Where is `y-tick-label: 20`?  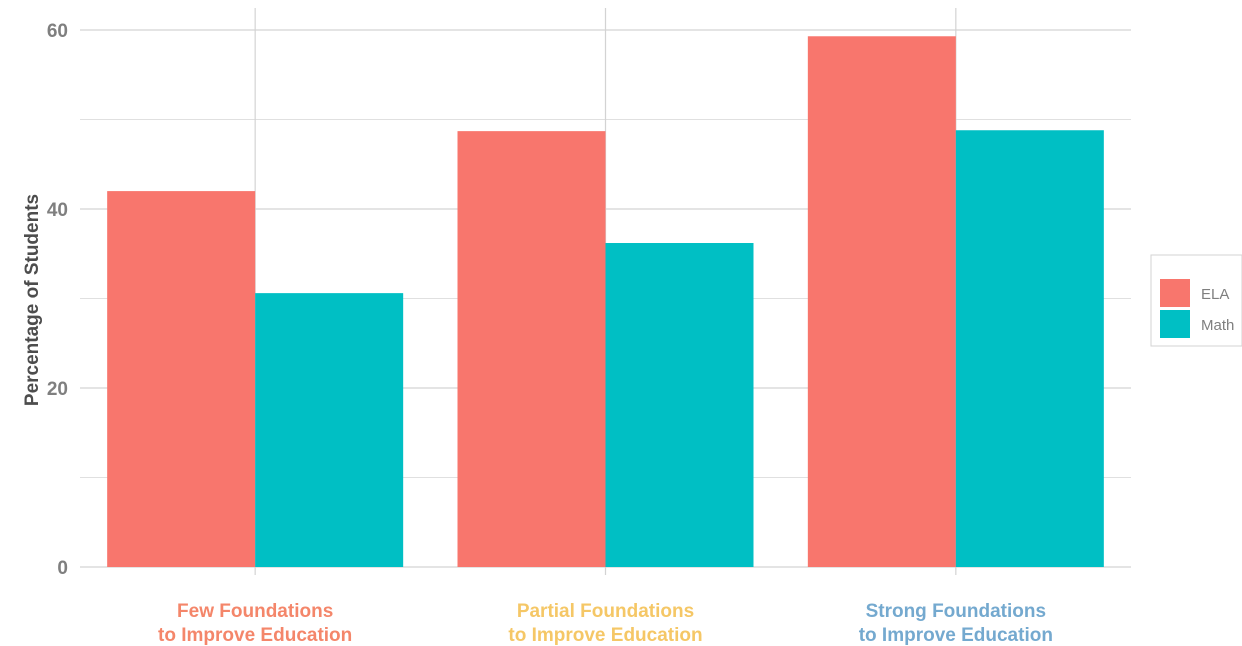 y-tick-label: 20 is located at coordinates (57, 389).